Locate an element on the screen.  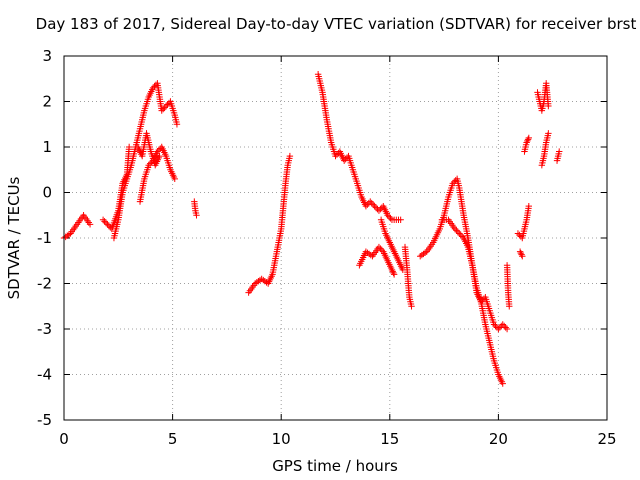
y-tick-label: -1 is located at coordinates (44, 238).